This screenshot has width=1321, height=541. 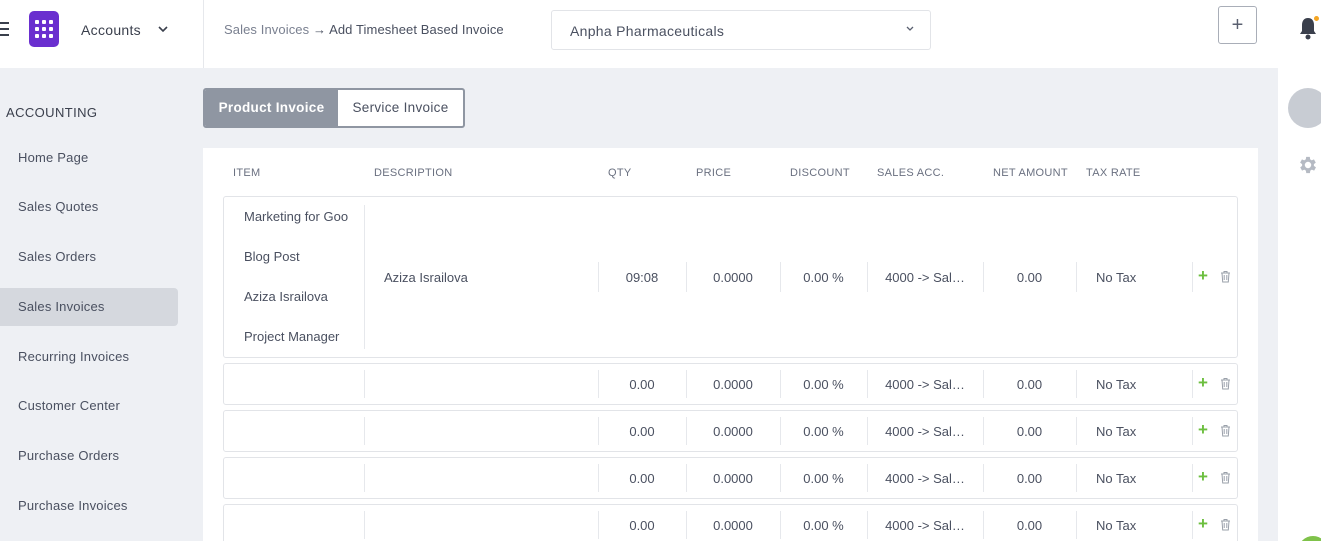 What do you see at coordinates (69, 405) in the screenshot?
I see `sidebar-item-customer-center: Customer Center` at bounding box center [69, 405].